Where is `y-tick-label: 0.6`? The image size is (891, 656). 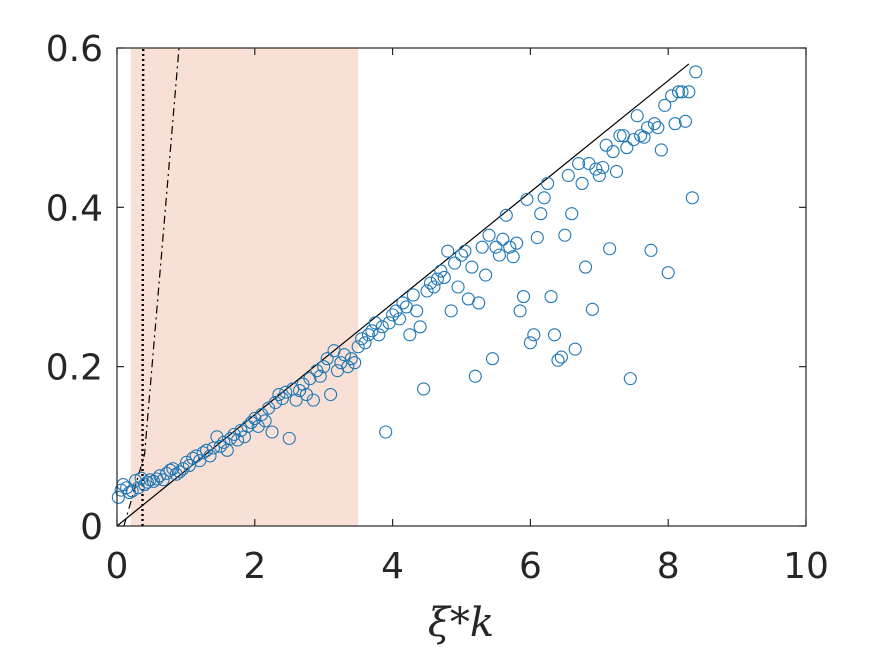
y-tick-label: 0.6 is located at coordinates (74, 49).